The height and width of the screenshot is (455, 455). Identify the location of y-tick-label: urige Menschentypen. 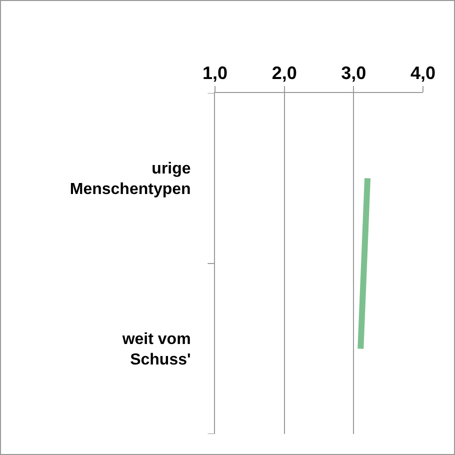
(130, 179).